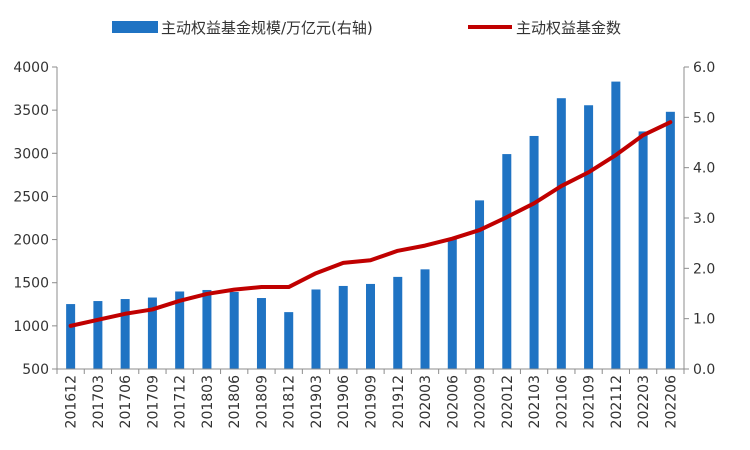  What do you see at coordinates (262, 401) in the screenshot?
I see `x-tick-label: 201809` at bounding box center [262, 401].